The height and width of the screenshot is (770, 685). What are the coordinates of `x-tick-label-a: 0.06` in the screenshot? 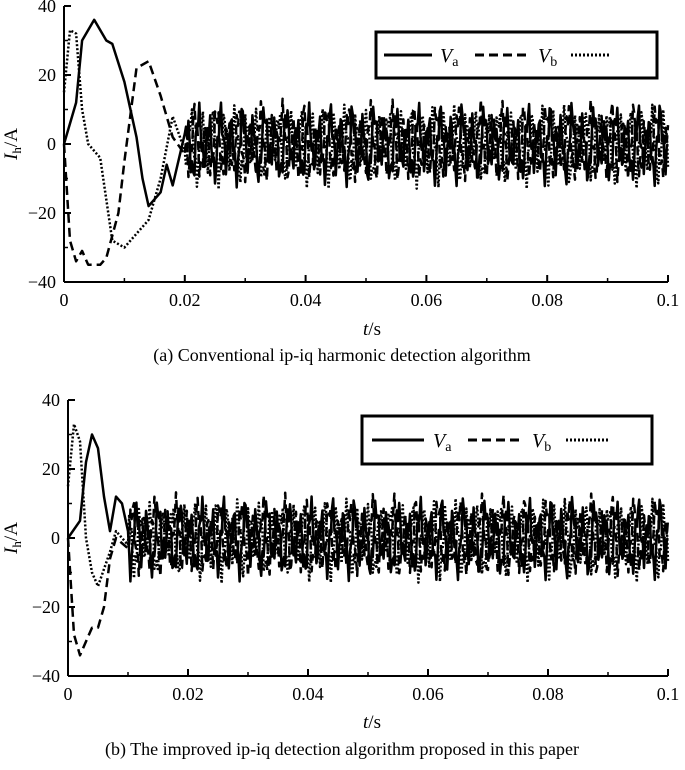 It's located at (427, 300).